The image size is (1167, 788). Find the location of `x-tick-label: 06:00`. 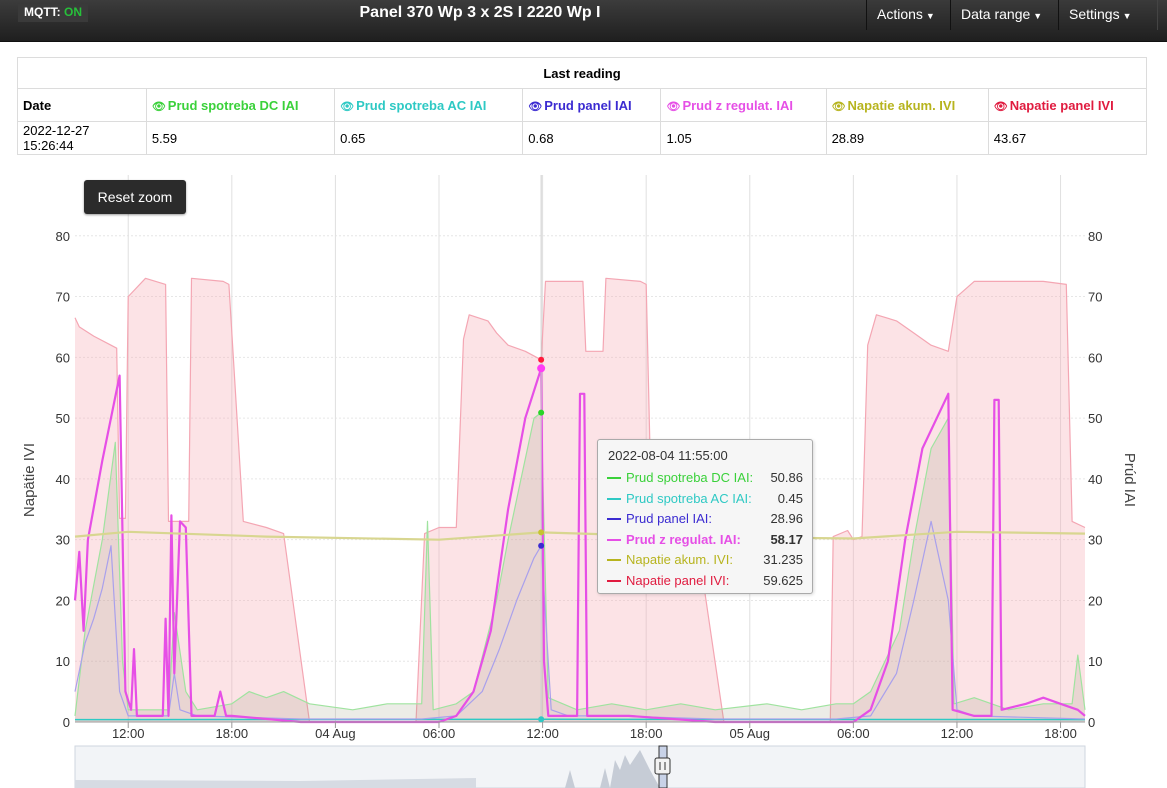

x-tick-label: 06:00 is located at coordinates (853, 733).